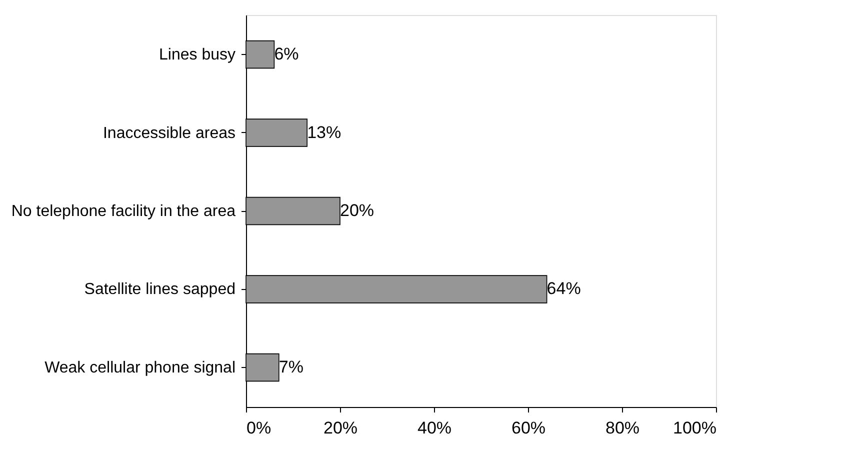 This screenshot has height=476, width=868. Describe the element at coordinates (291, 366) in the screenshot. I see `data-label: 7%` at that location.